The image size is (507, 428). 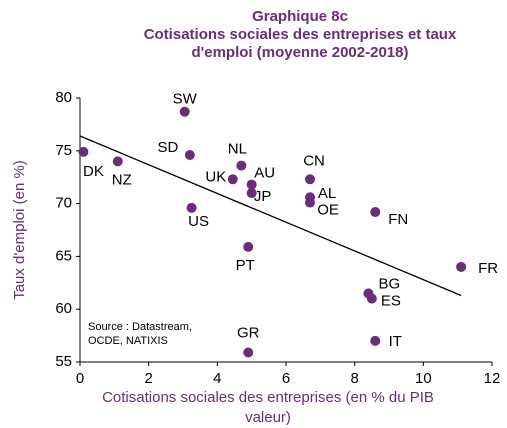 I want to click on chart-subtitle: d'emploi (moyenne 2002-2018), so click(x=300, y=52).